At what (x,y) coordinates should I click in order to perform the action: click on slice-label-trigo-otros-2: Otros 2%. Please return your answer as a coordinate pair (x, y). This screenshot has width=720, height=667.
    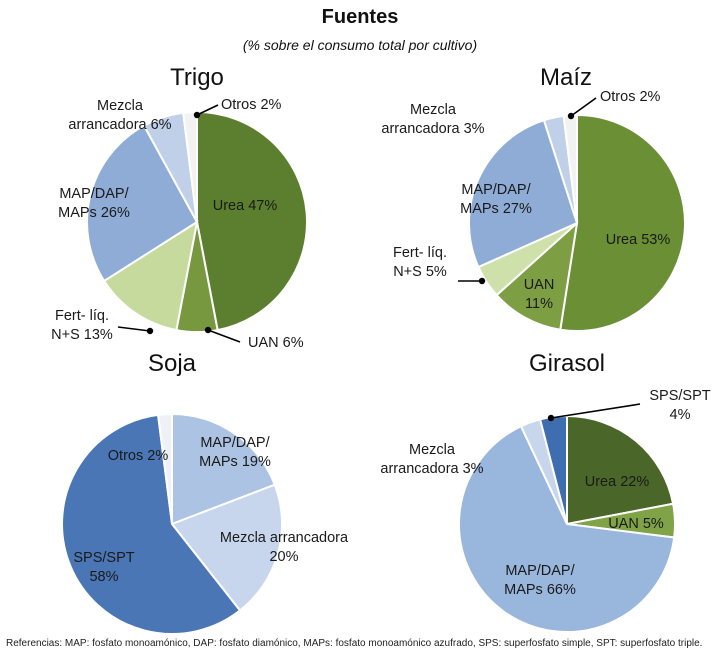
    Looking at the image, I should click on (251, 105).